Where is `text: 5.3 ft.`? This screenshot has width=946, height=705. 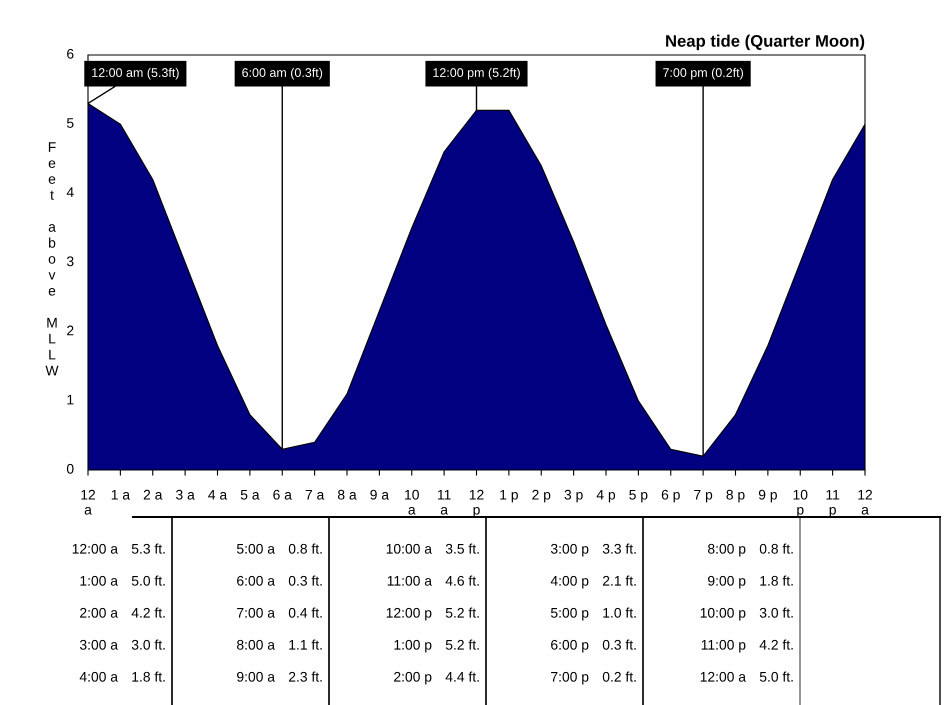
text: 5.3 ft. is located at coordinates (148, 549).